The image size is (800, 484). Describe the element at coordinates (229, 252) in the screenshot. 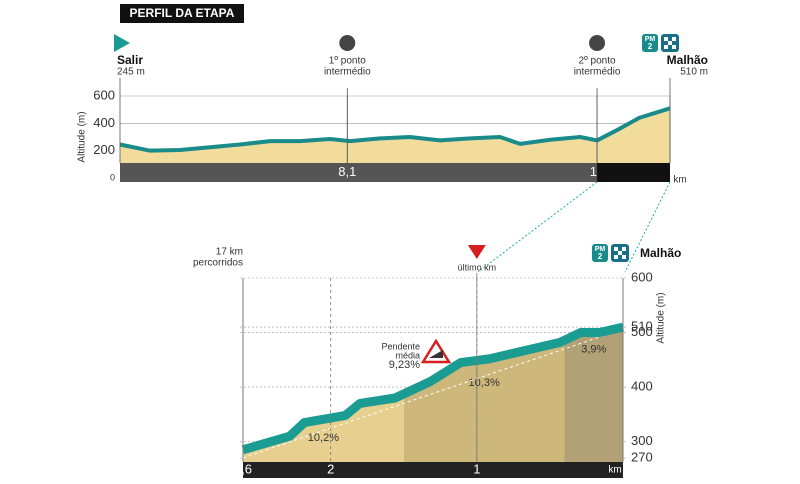

I see `start-label: 17 km` at that location.